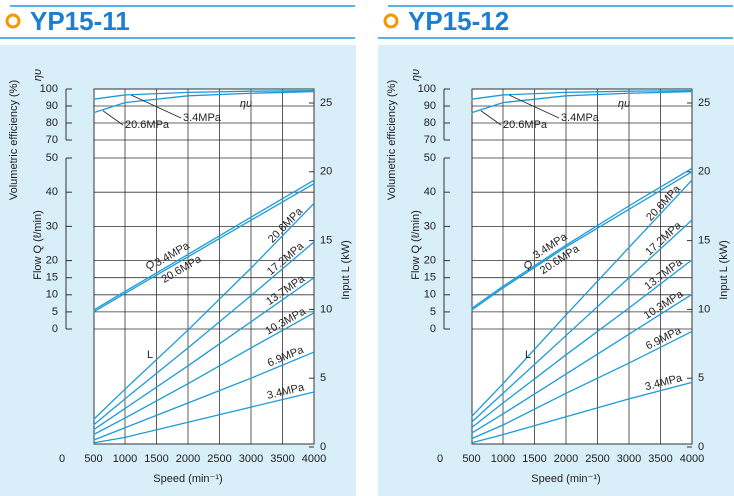 The height and width of the screenshot is (496, 734). I want to click on y-tick-label: 40, so click(430, 192).